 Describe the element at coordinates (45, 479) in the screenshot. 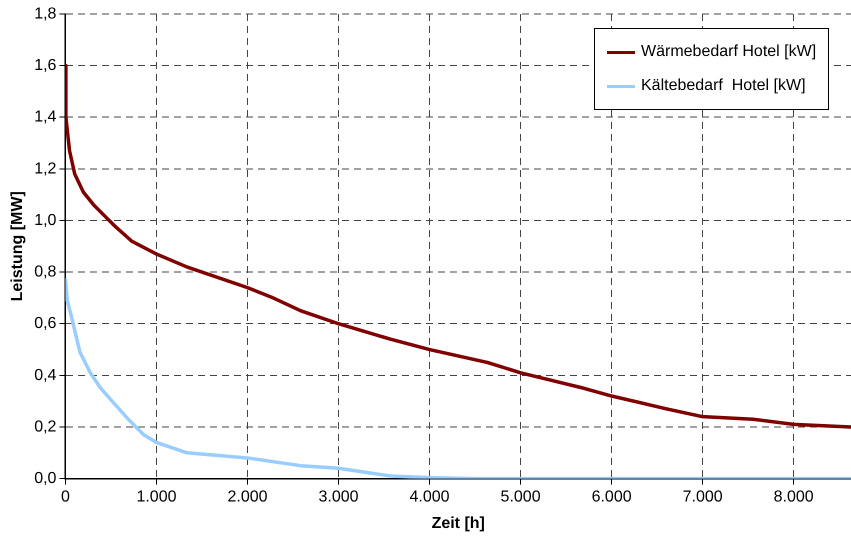

I see `y-tick-label: 0,0` at that location.